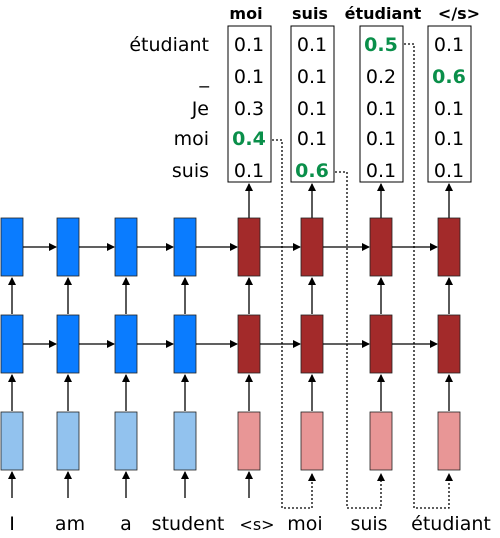  What do you see at coordinates (449, 109) in the screenshot?
I see `prob-eos-je: 0.1` at bounding box center [449, 109].